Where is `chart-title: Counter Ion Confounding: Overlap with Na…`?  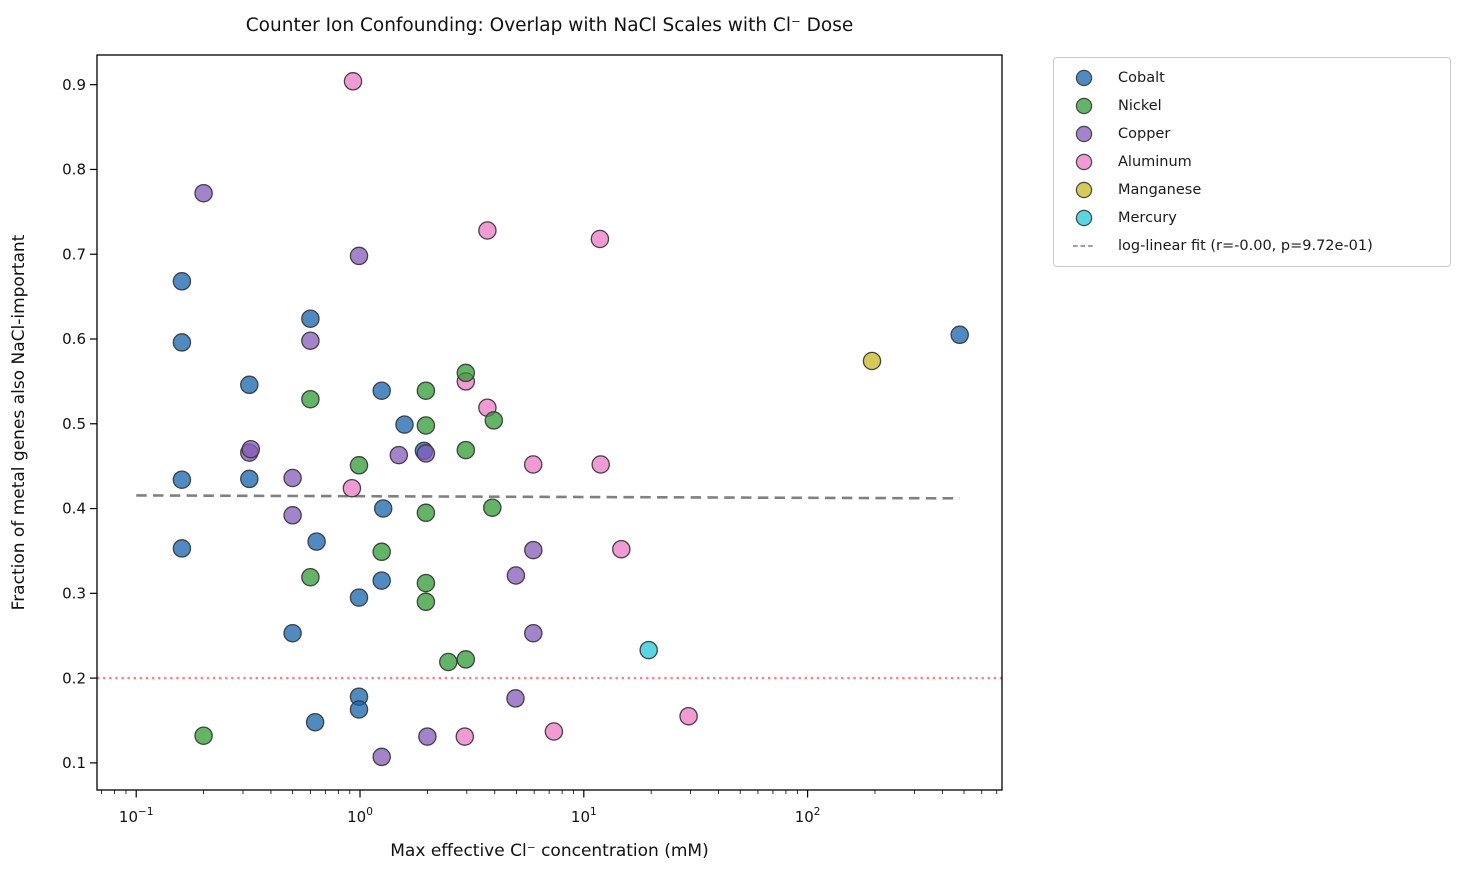
chart-title: Counter Ion Confounding: Overlap with Na… is located at coordinates (549, 25).